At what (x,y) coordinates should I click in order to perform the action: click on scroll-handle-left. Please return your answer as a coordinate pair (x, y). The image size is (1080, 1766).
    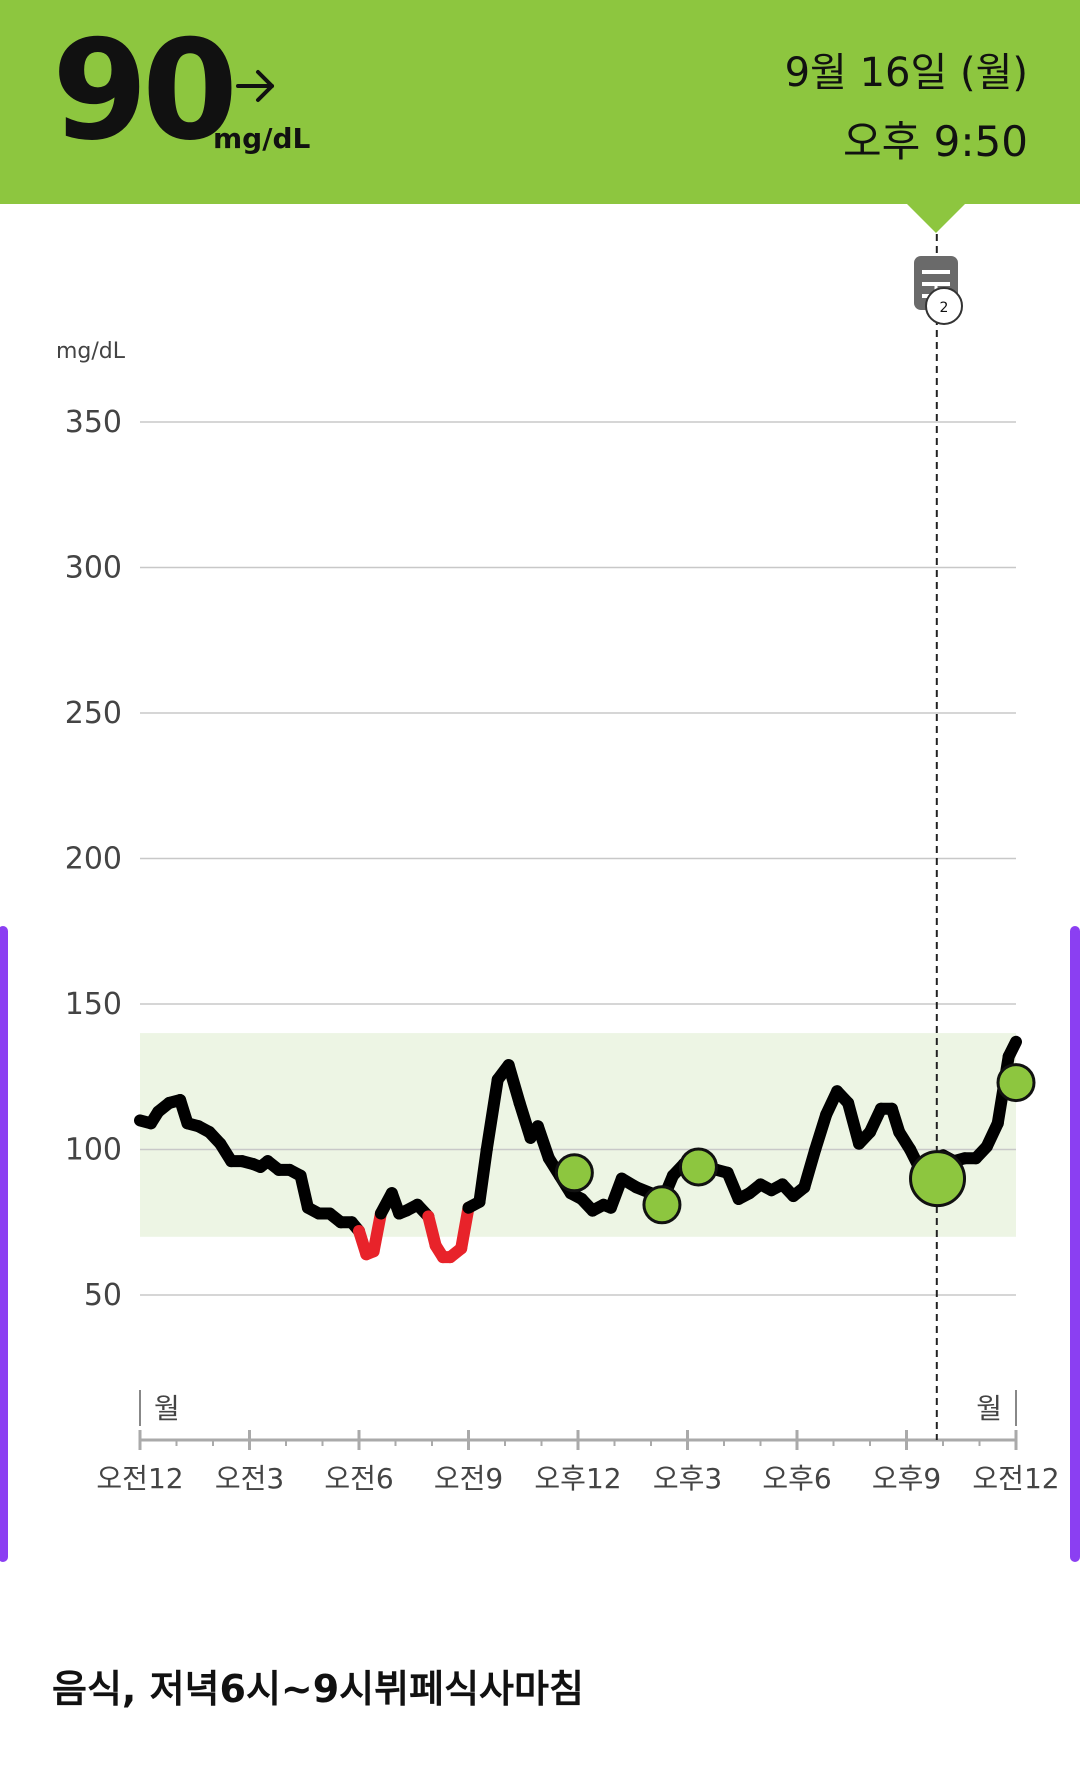
    Looking at the image, I should click on (4, 1244).